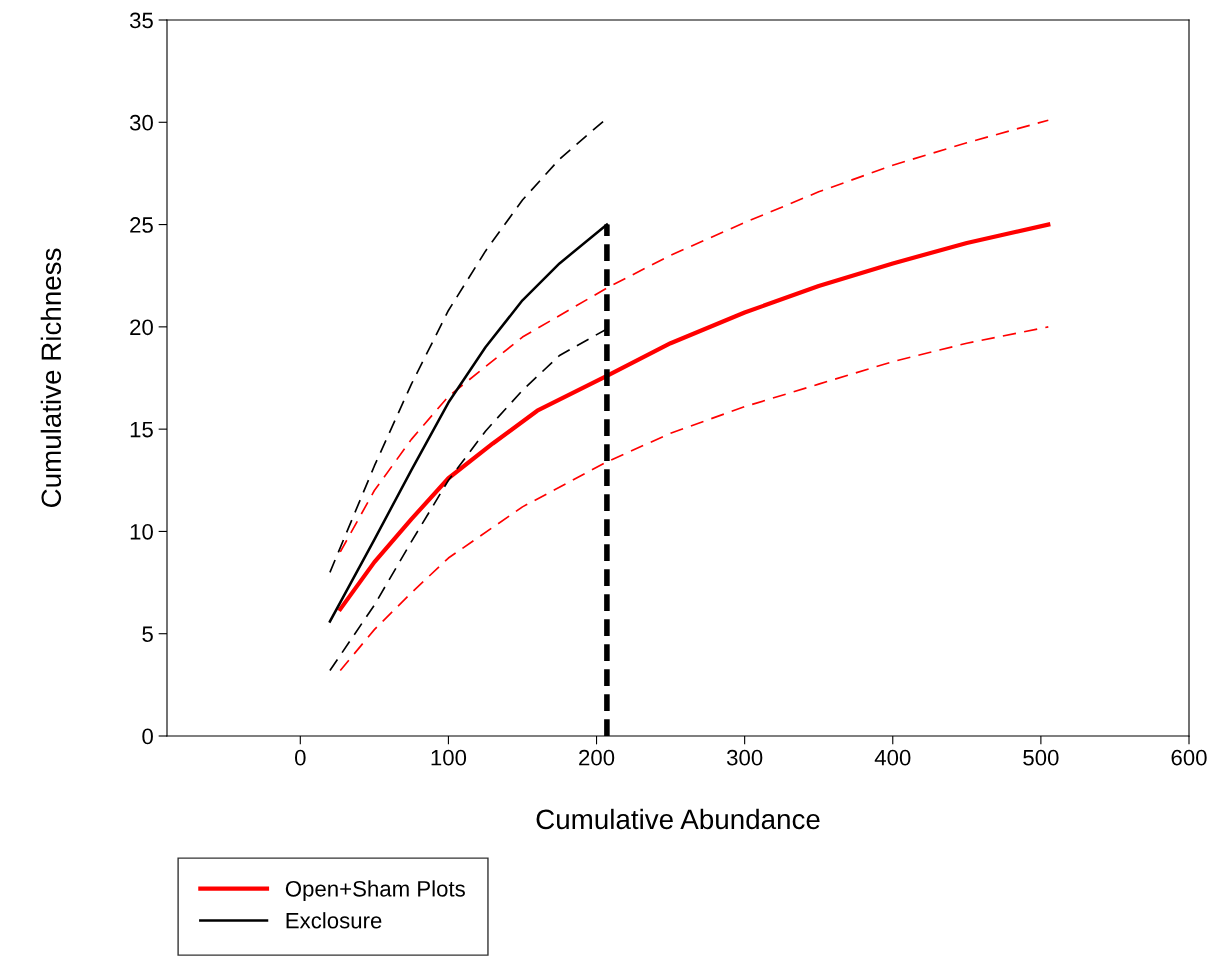 This screenshot has height=971, width=1224. What do you see at coordinates (147, 736) in the screenshot?
I see `y-tick-label: 0` at bounding box center [147, 736].